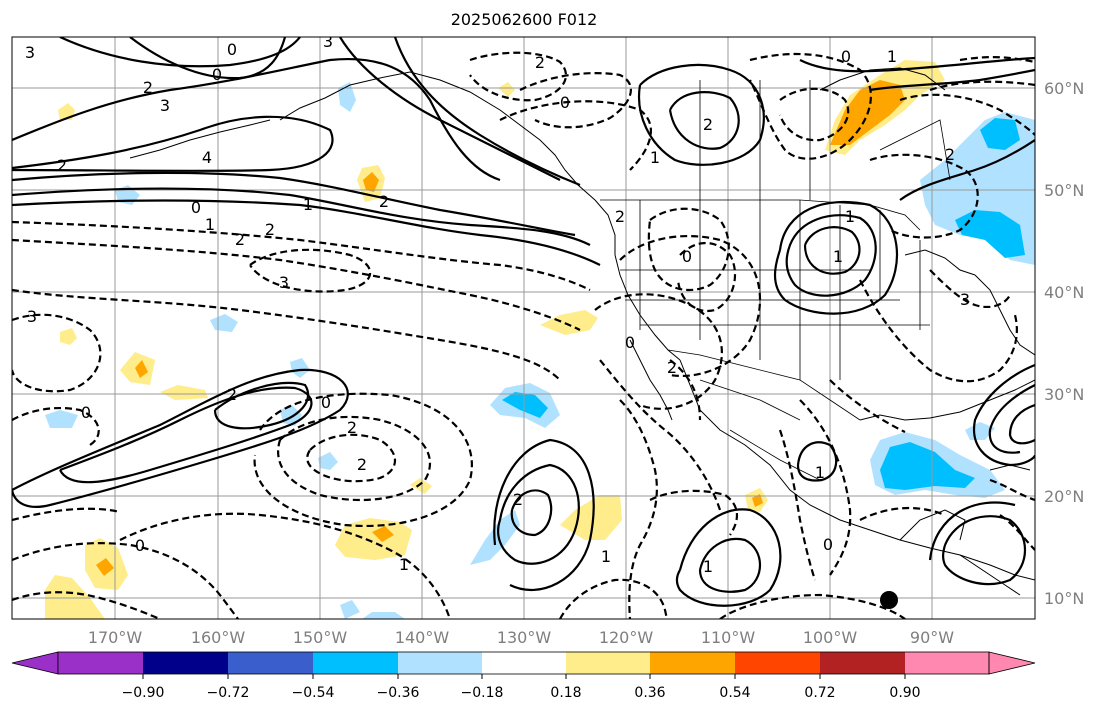  Describe the element at coordinates (927, 466) in the screenshot. I see `cold-shade-gulf-core` at that location.